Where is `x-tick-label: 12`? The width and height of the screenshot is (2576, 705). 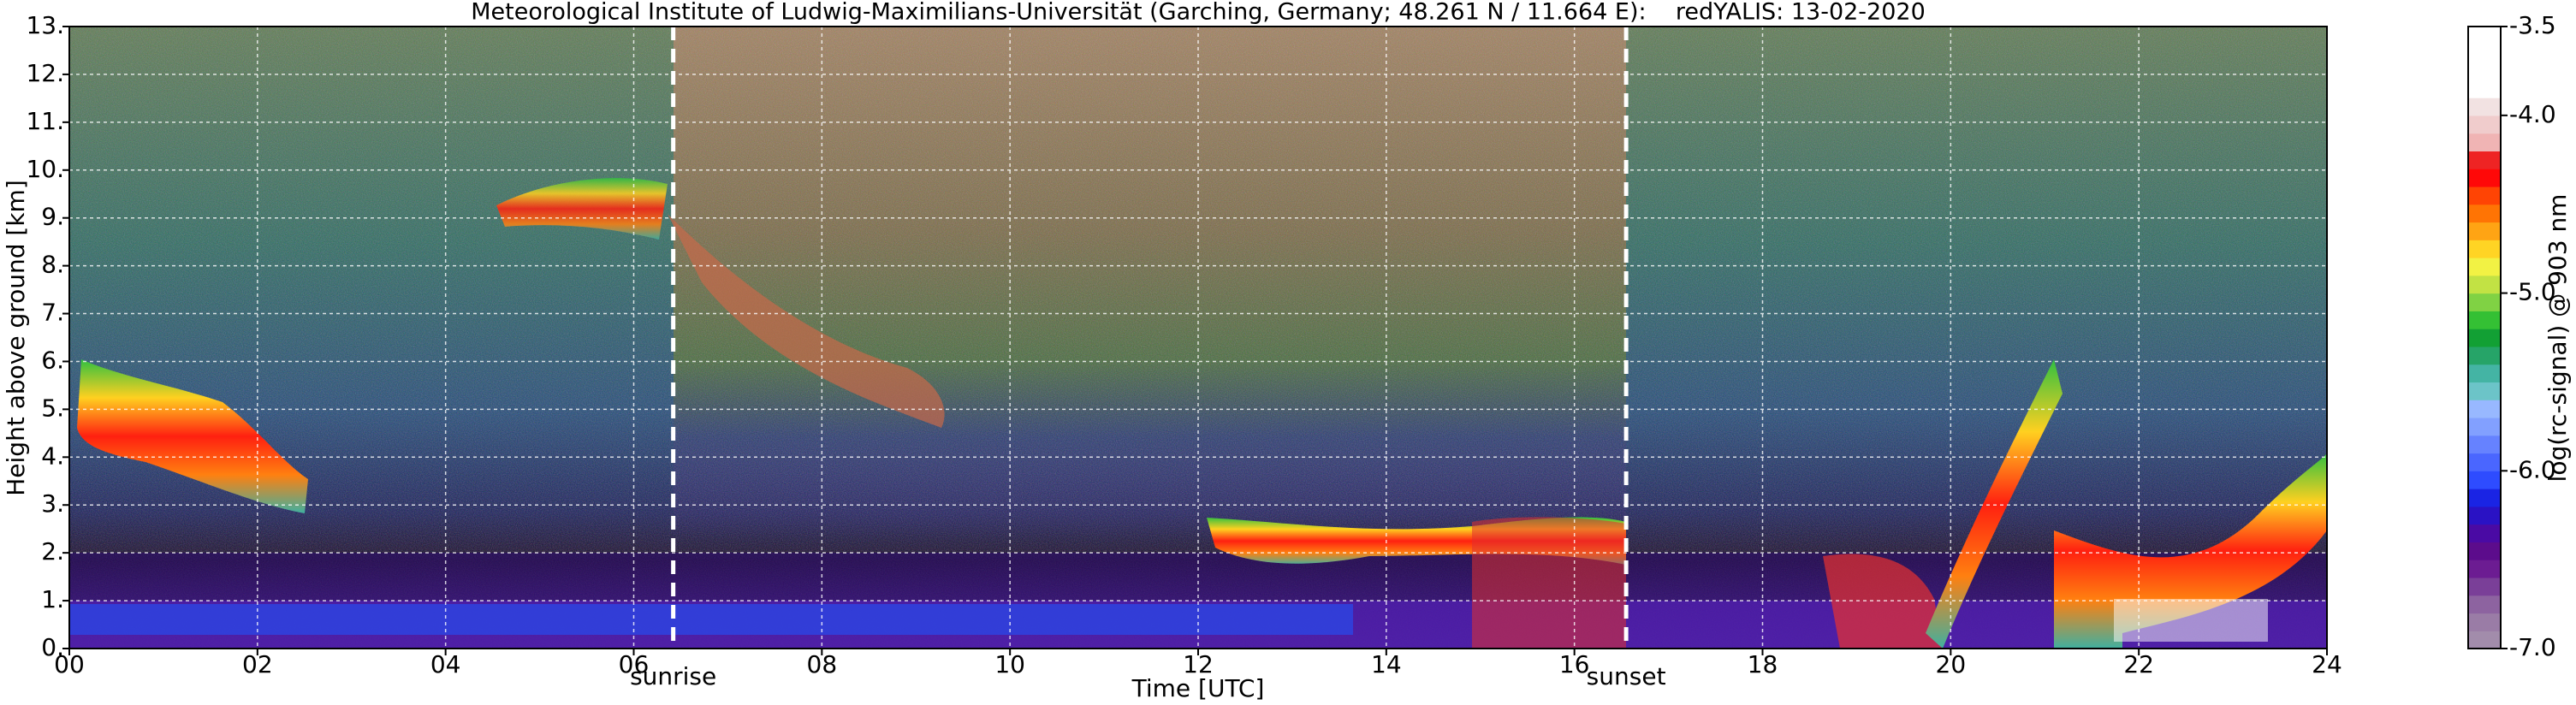
x-tick-label: 12 is located at coordinates (1198, 664).